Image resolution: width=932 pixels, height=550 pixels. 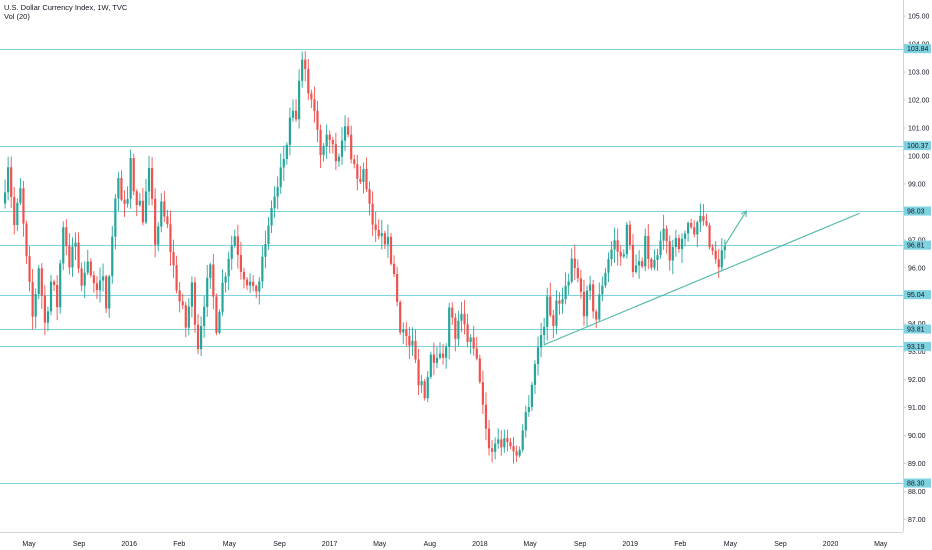 What do you see at coordinates (916, 347) in the screenshot?
I see `price-level-badge-label: 93.19` at bounding box center [916, 347].